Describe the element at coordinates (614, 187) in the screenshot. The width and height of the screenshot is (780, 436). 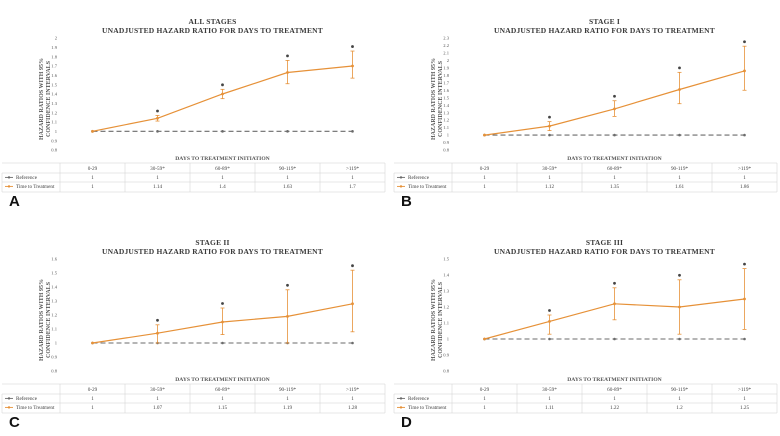
I see `data-label: 1.35` at that location.